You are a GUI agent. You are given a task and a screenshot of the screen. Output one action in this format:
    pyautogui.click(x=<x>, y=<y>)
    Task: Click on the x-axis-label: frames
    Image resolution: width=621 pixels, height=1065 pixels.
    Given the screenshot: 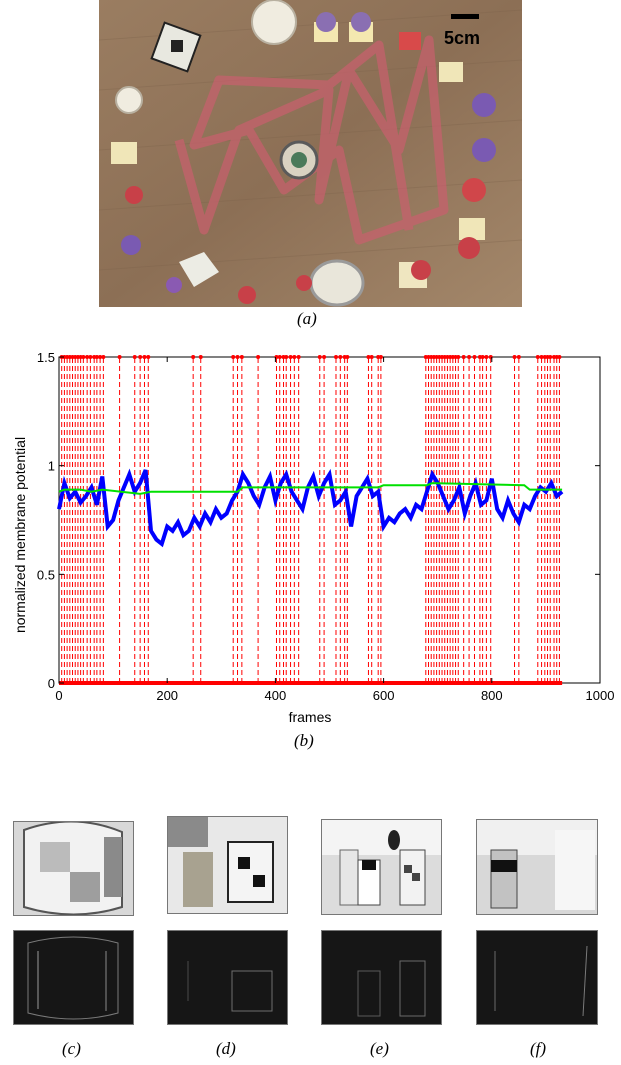 What is the action you would take?
    pyautogui.click(x=310, y=717)
    